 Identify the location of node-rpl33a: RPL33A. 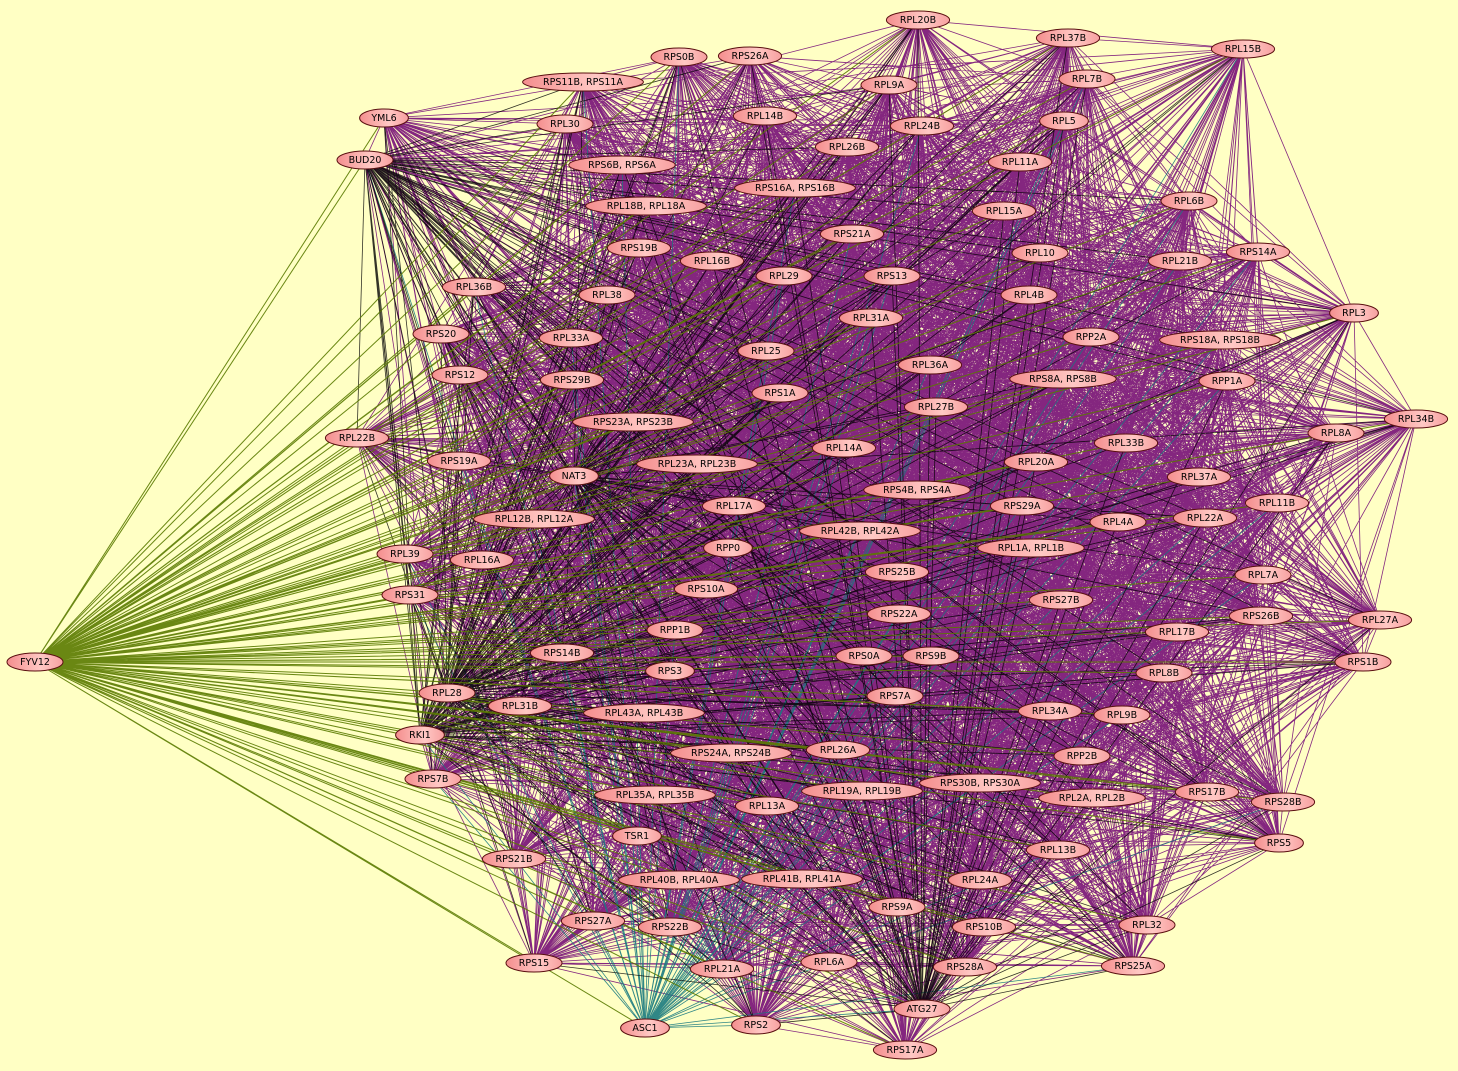
(571, 338).